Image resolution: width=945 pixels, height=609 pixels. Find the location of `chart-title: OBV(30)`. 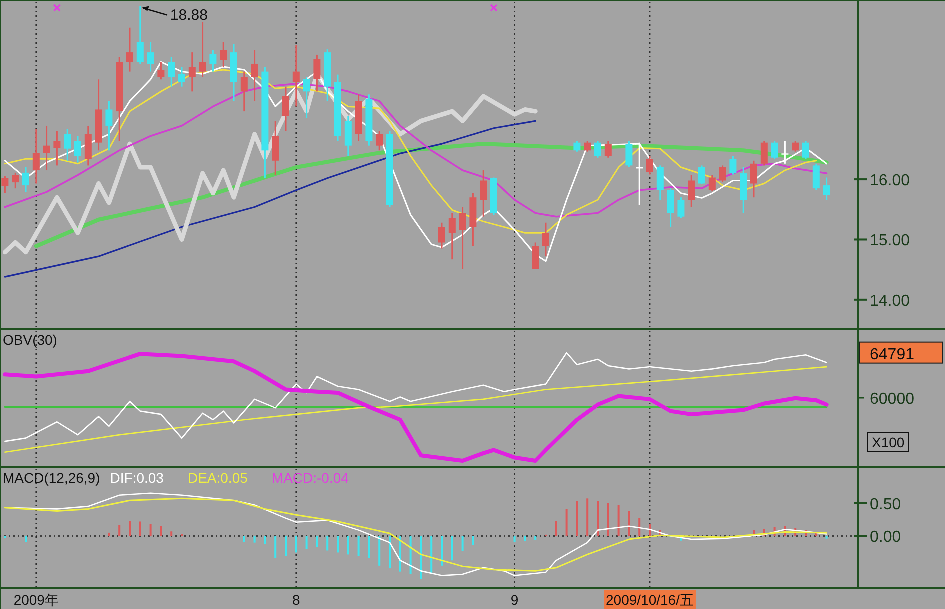

chart-title: OBV(30) is located at coordinates (30, 340).